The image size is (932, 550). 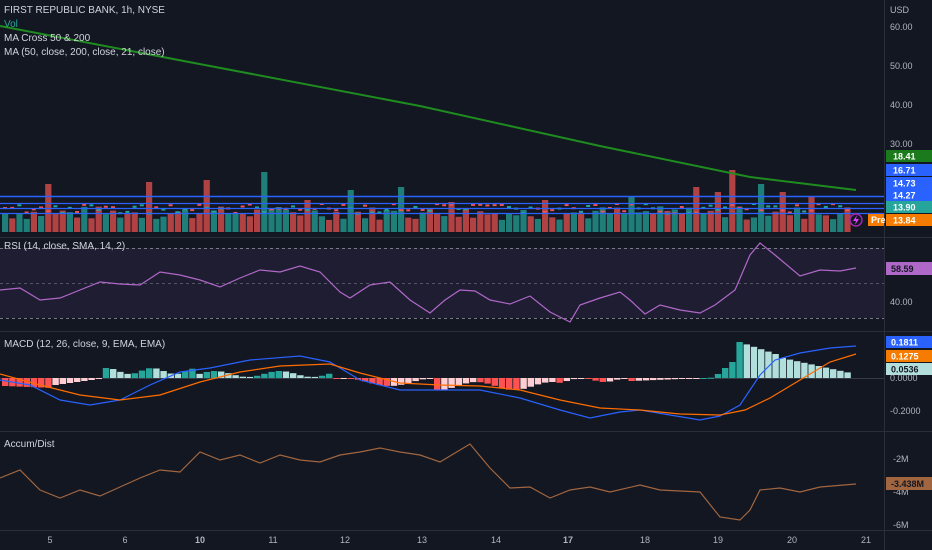 I want to click on macd-pane, so click(x=442, y=381).